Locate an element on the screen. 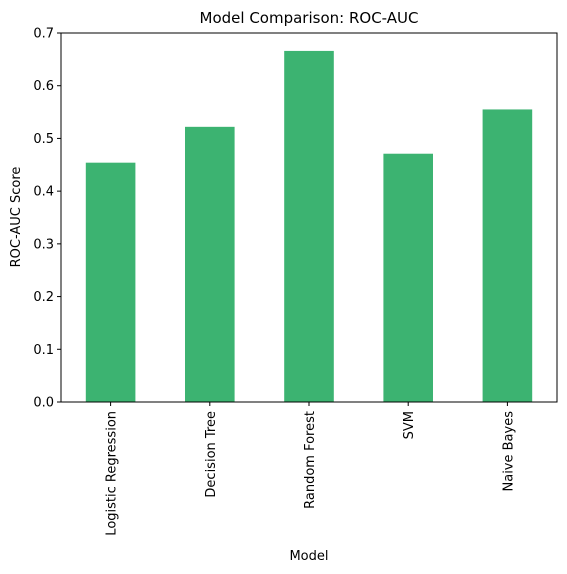 This screenshot has width=567, height=574. bar-random-forest is located at coordinates (309, 226).